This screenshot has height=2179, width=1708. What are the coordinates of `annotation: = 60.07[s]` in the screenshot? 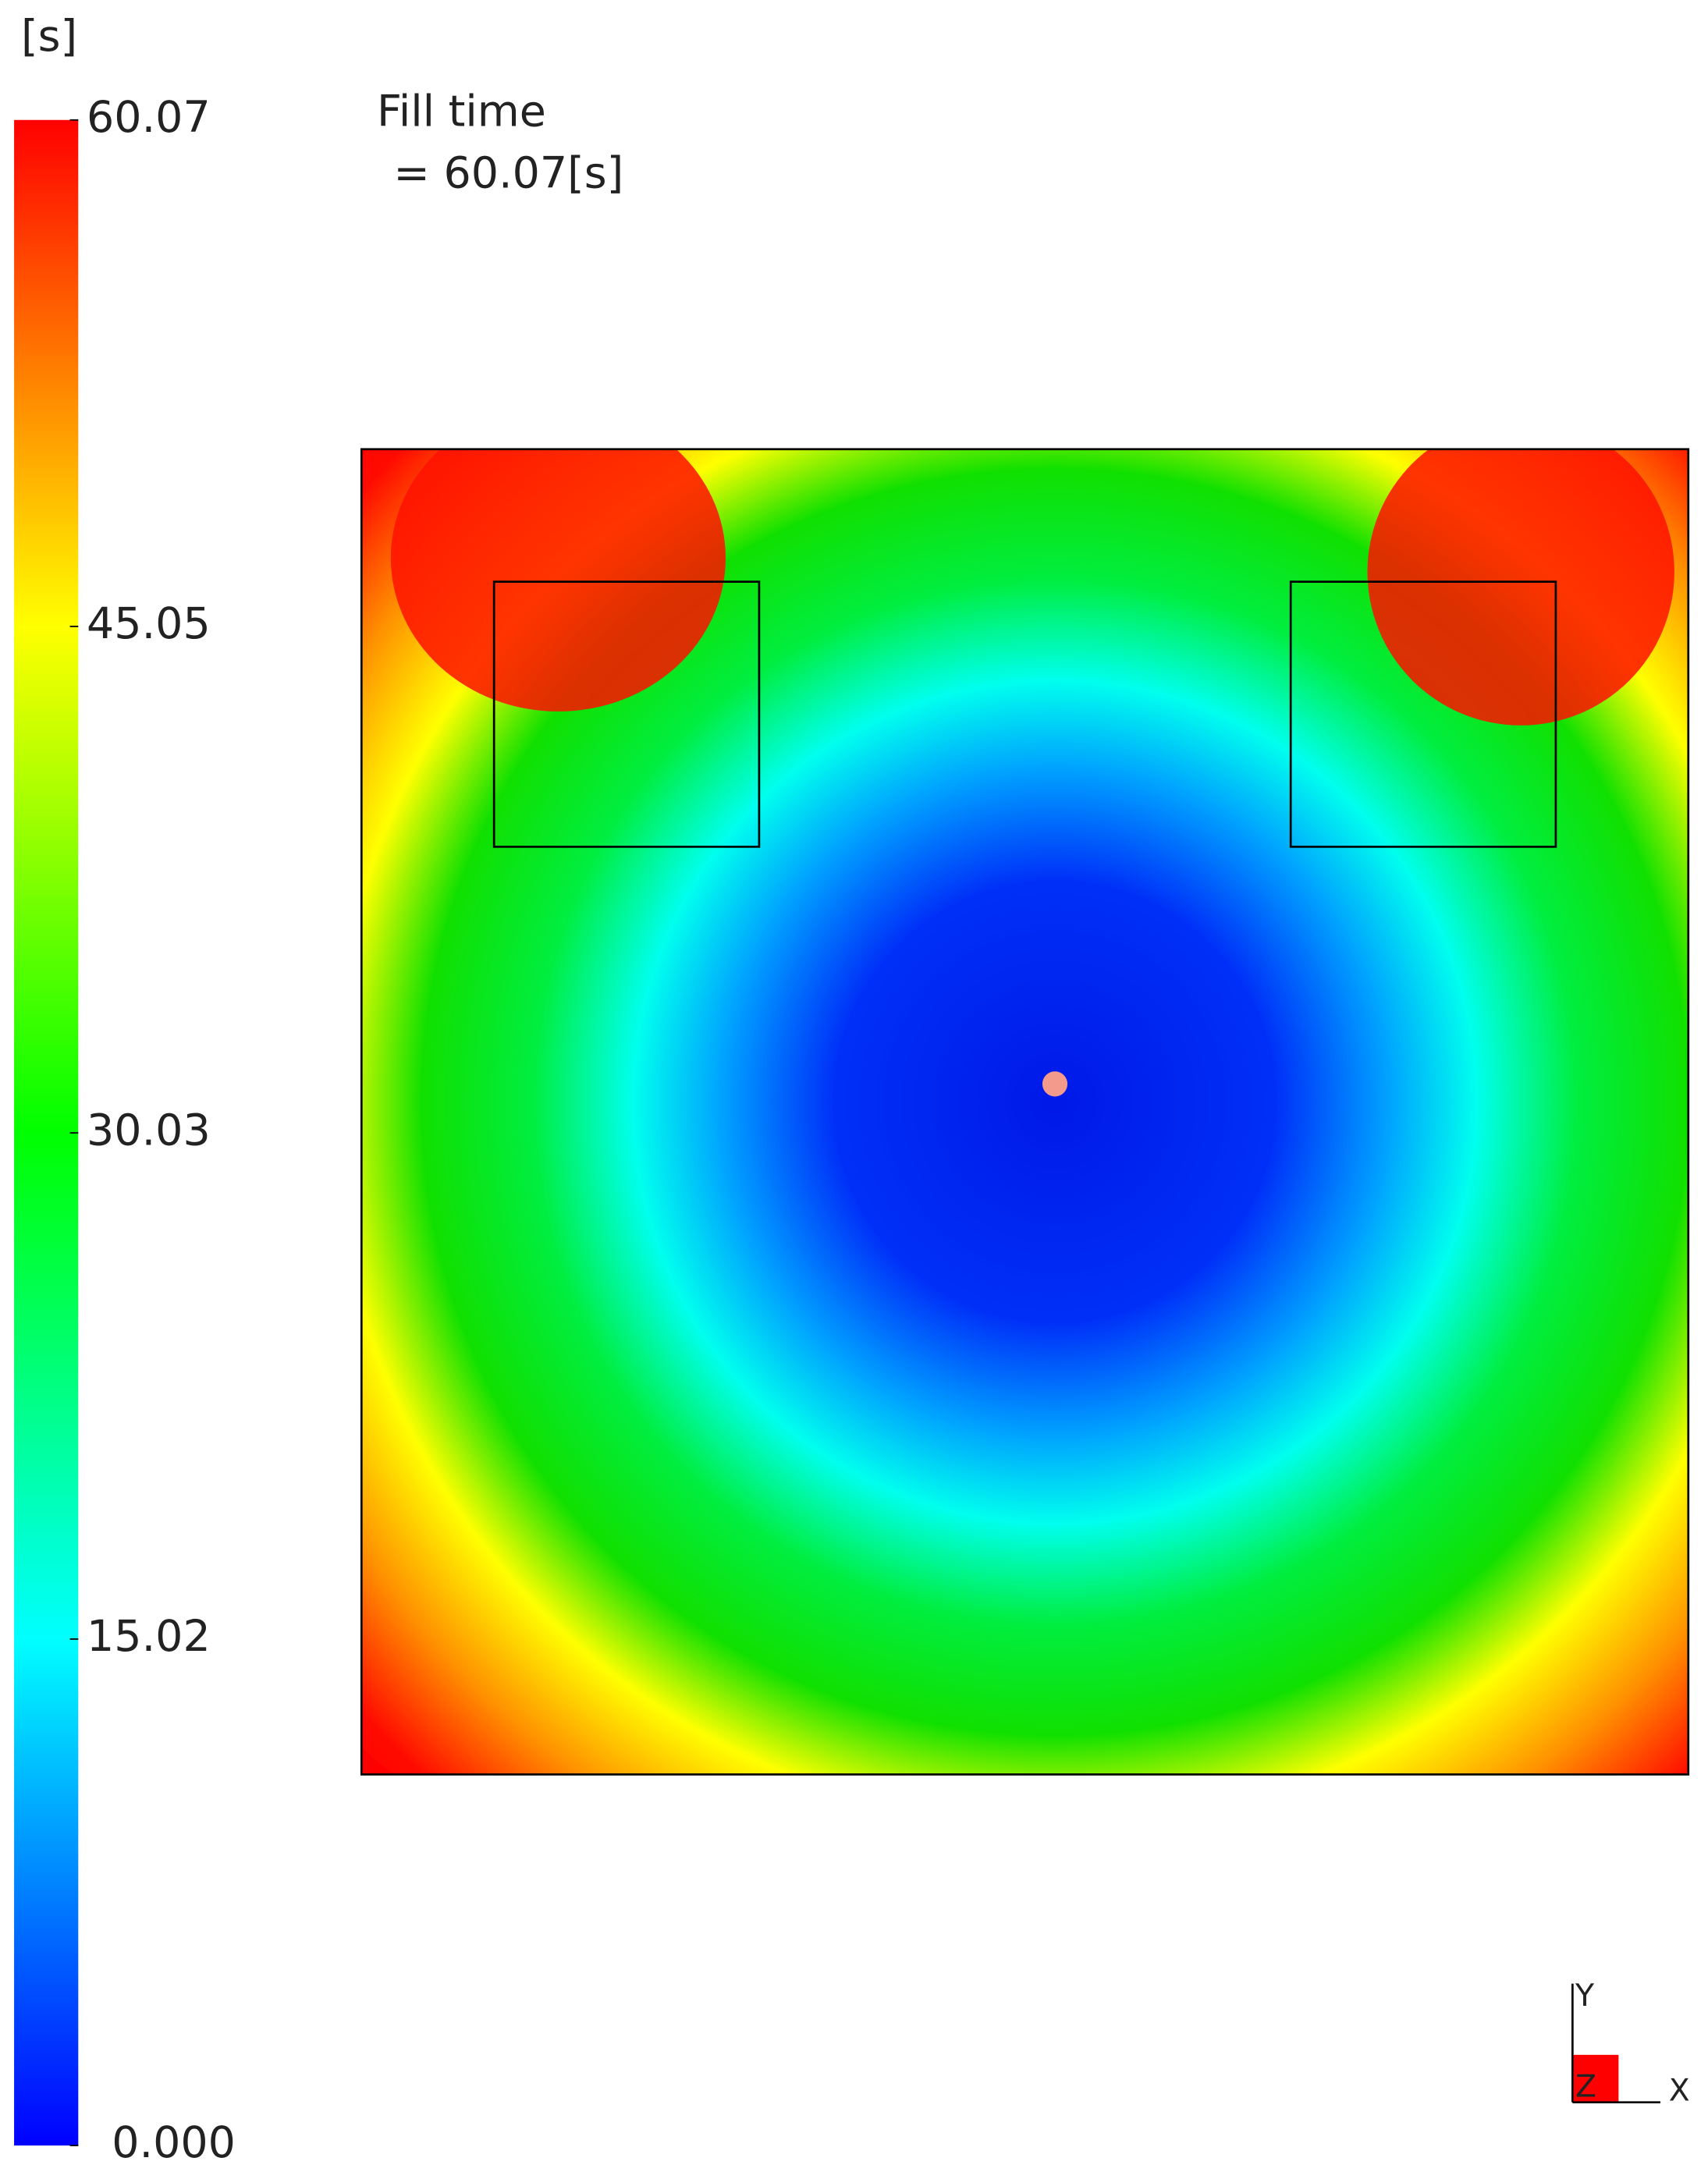 It's located at (508, 173).